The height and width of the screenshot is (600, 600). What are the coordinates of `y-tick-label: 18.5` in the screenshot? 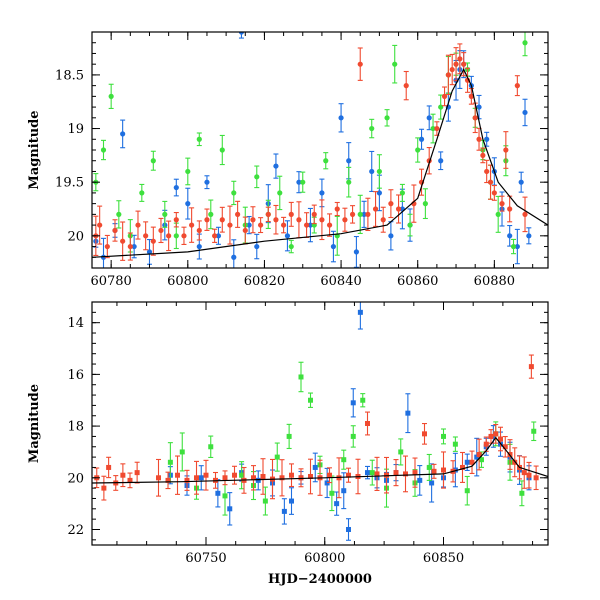 It's located at (69, 75).